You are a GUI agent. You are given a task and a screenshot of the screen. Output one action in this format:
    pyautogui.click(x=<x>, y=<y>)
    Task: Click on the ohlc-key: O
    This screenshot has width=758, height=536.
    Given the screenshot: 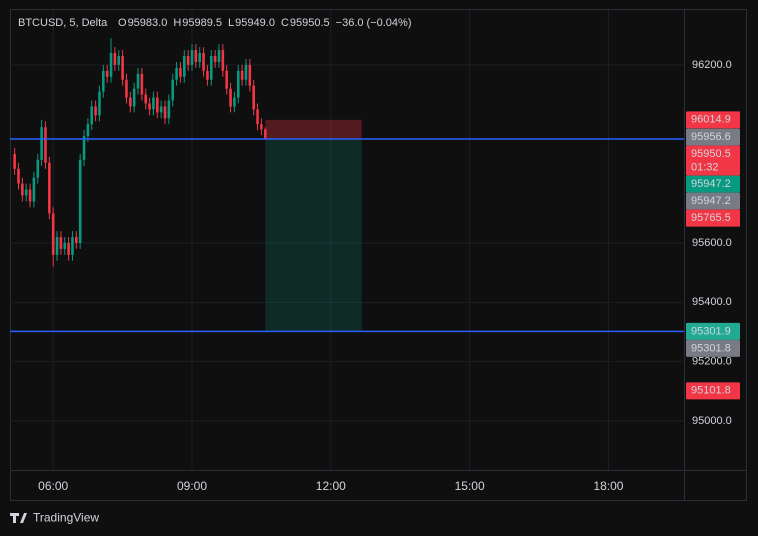 What is the action you would take?
    pyautogui.click(x=122, y=23)
    